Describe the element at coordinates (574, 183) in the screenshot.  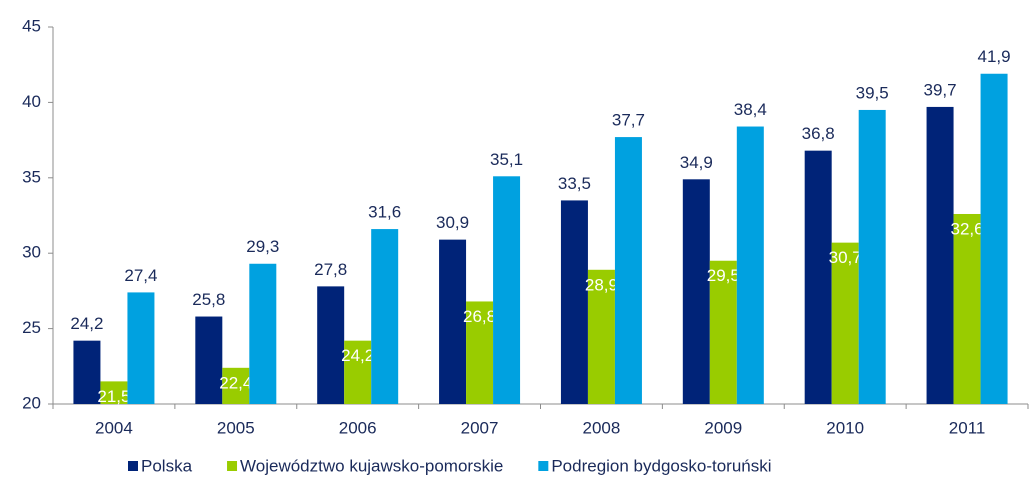
I see `value-label: 33,5` at that location.